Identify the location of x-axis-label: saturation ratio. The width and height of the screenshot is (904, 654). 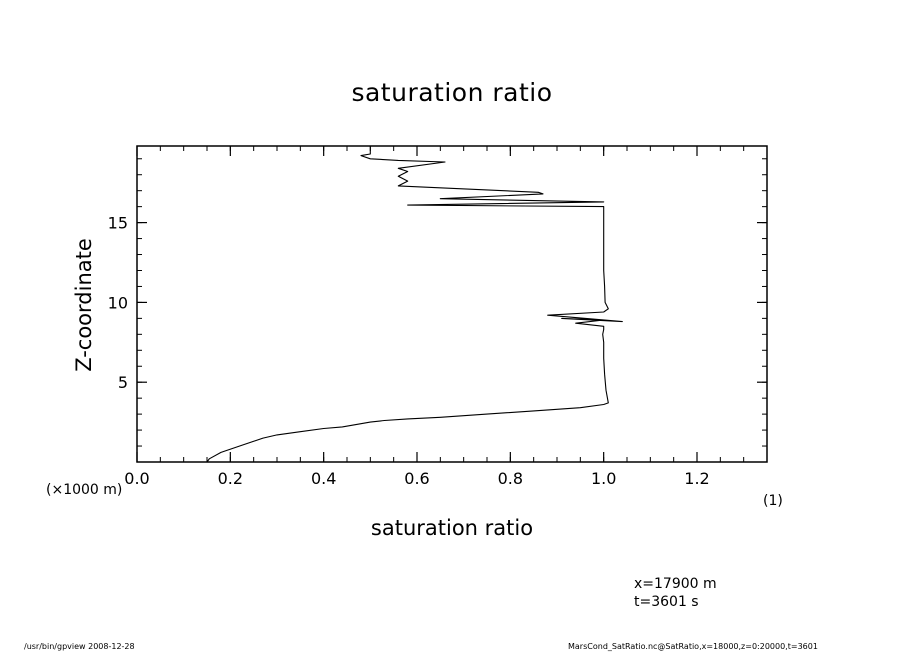
(452, 528).